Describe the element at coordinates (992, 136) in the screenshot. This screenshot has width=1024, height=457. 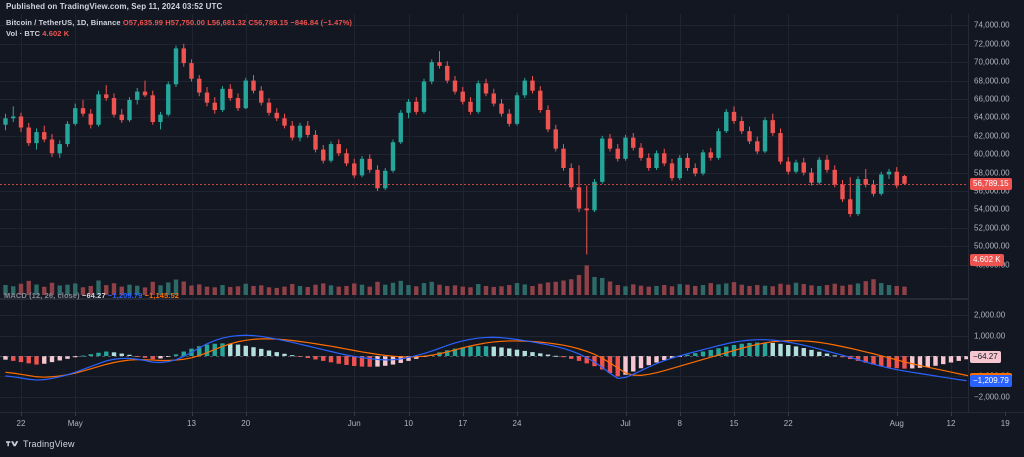
I see `price-axis-tick: 62,000.00` at that location.